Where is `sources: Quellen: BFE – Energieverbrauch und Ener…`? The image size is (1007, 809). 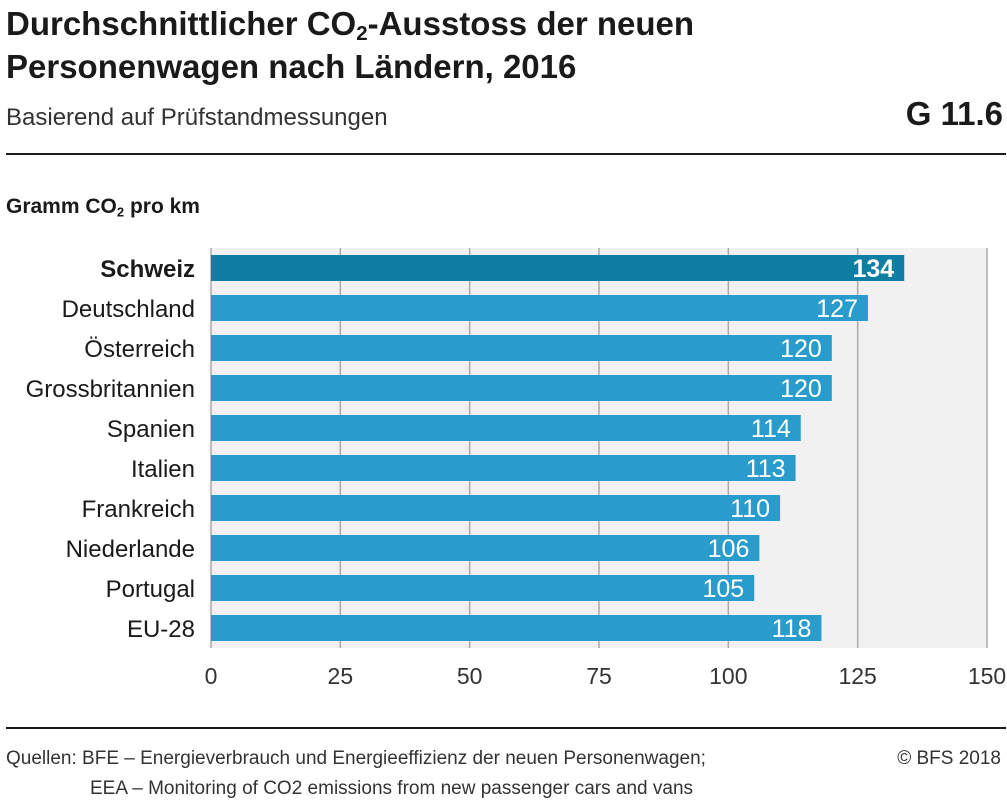 sources: Quellen: BFE – Energieverbrauch und Ener… is located at coordinates (356, 774).